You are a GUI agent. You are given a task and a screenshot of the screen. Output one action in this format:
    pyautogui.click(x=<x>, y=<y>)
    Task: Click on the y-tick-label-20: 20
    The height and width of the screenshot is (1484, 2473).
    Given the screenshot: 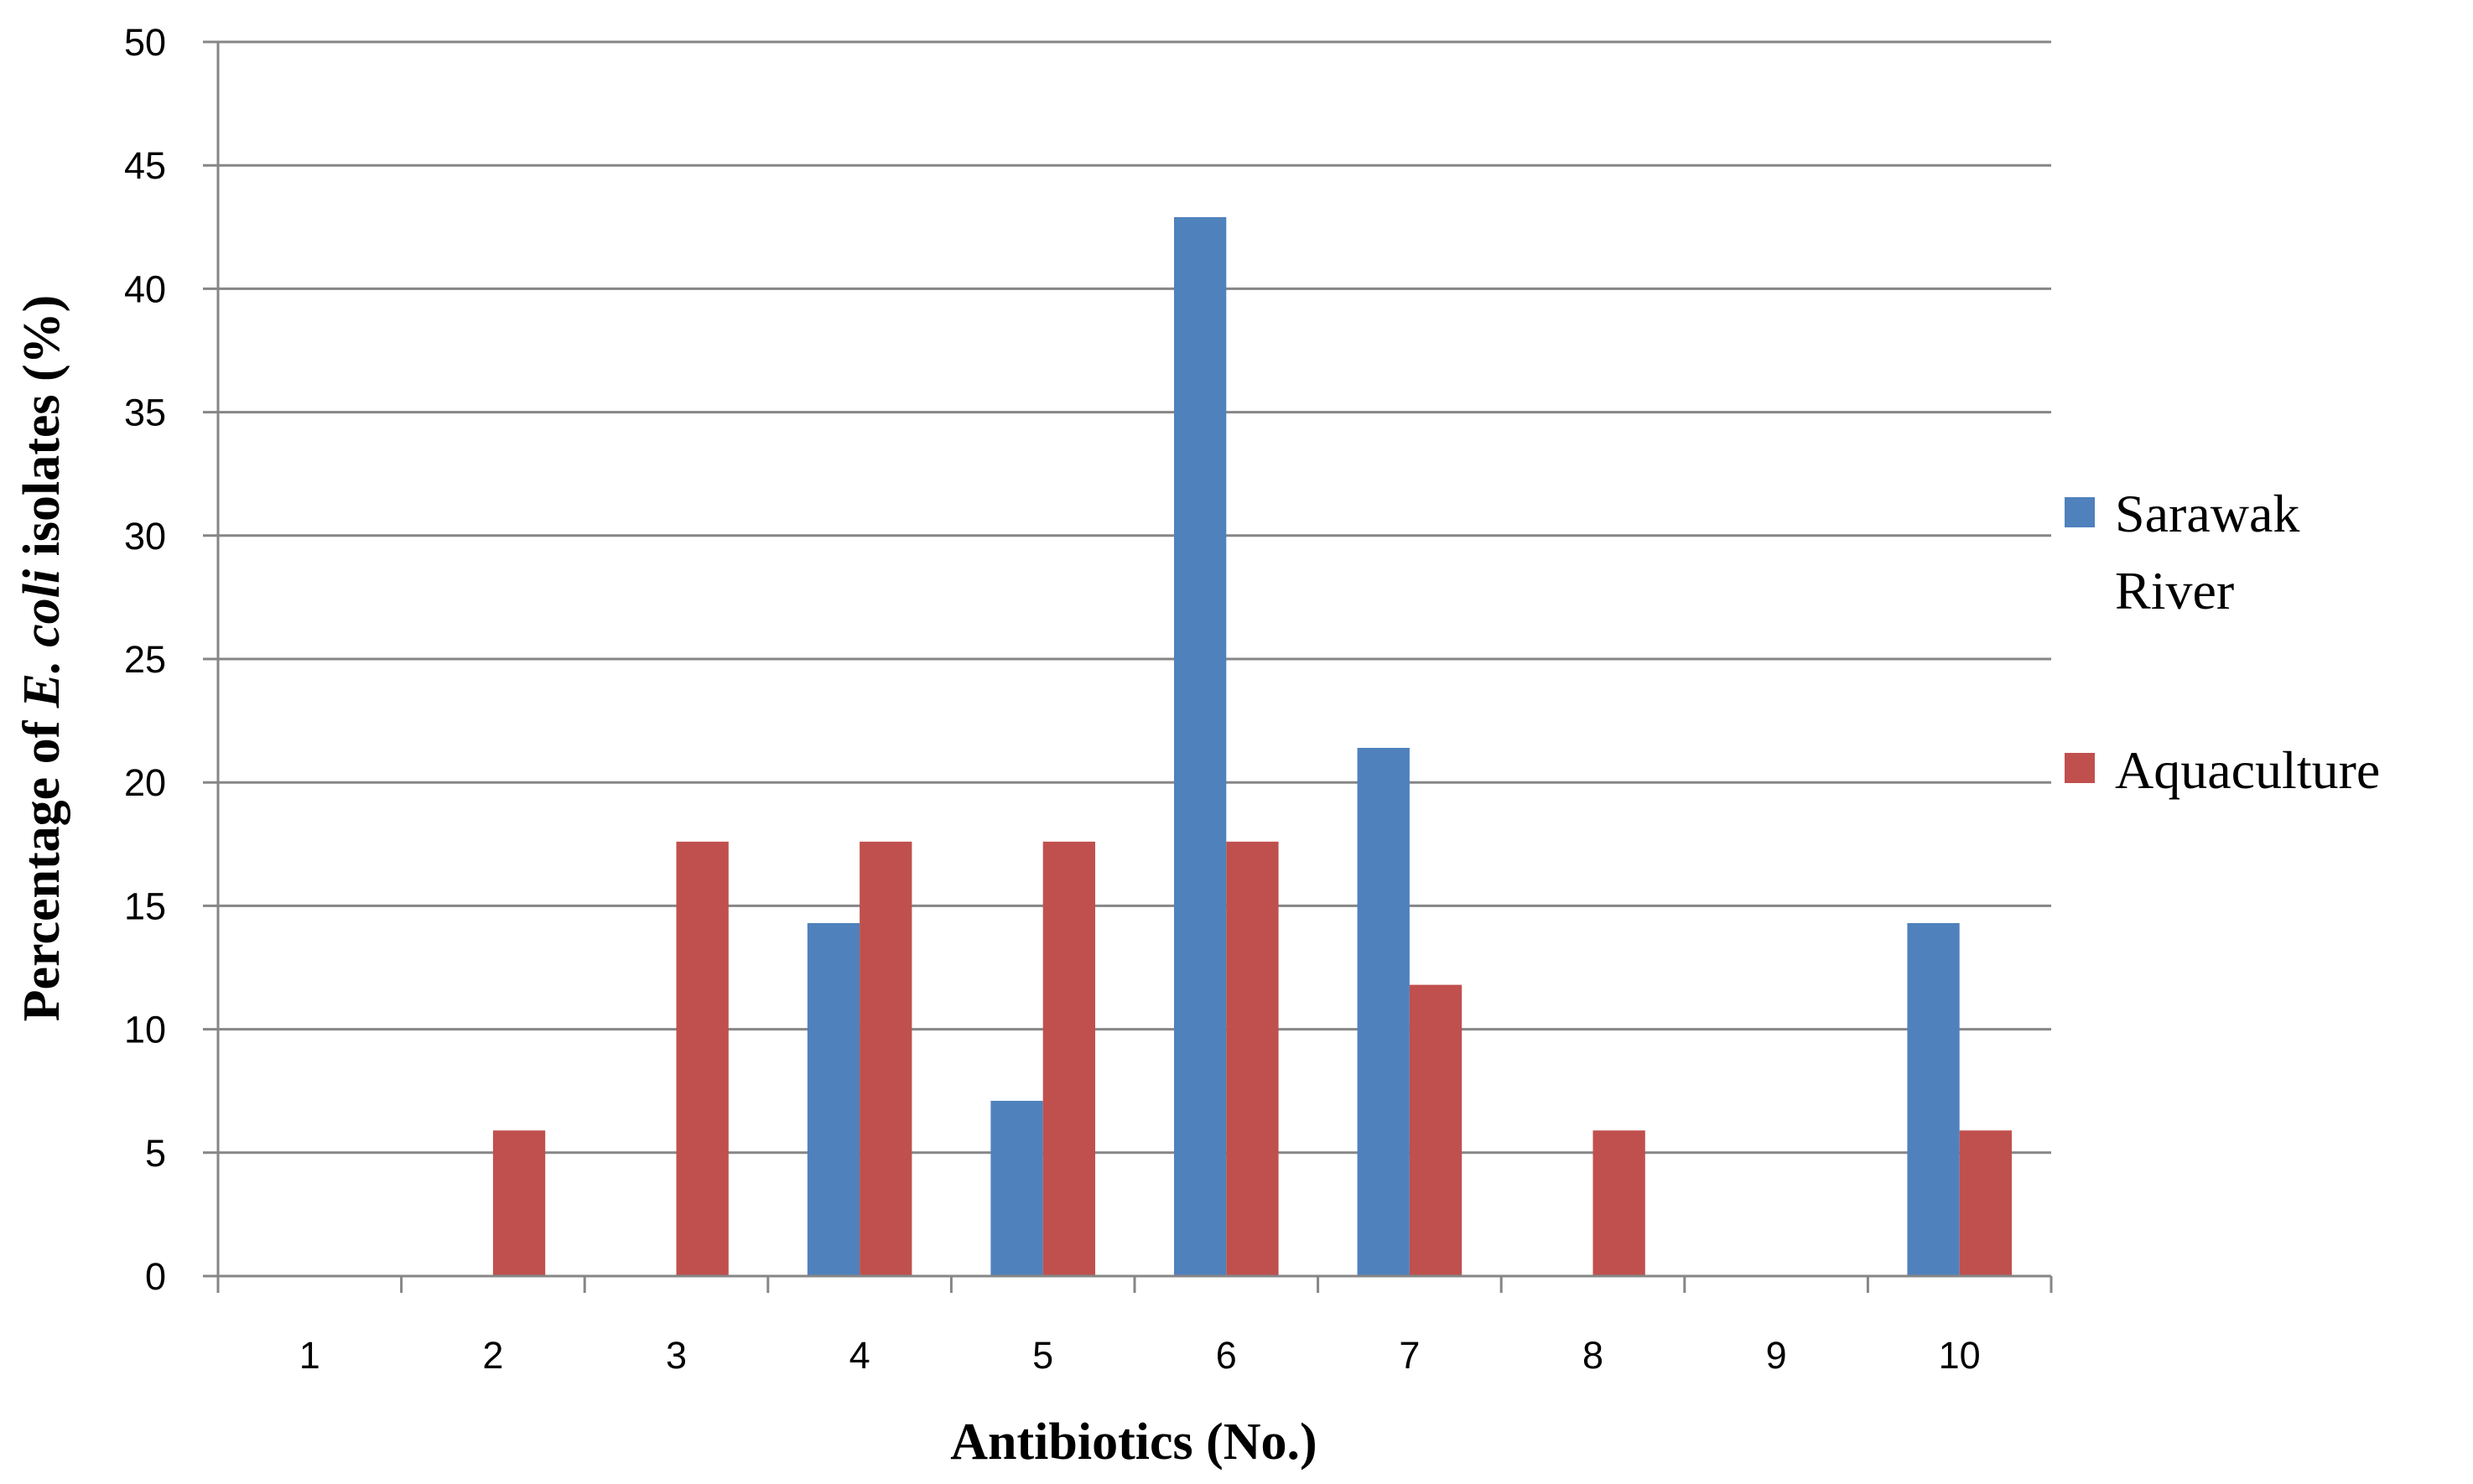 What is the action you would take?
    pyautogui.click(x=145, y=782)
    